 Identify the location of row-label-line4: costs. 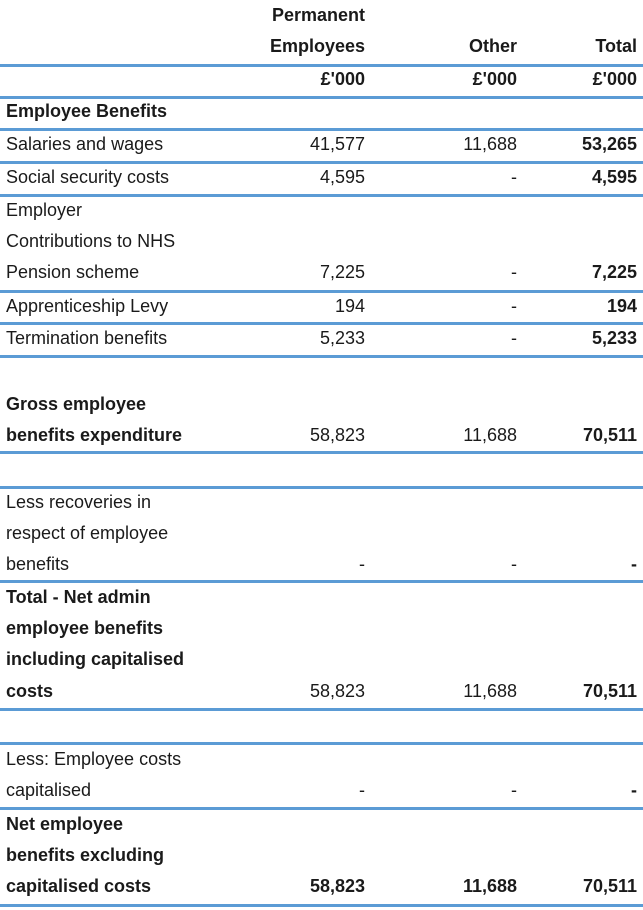
(30, 691).